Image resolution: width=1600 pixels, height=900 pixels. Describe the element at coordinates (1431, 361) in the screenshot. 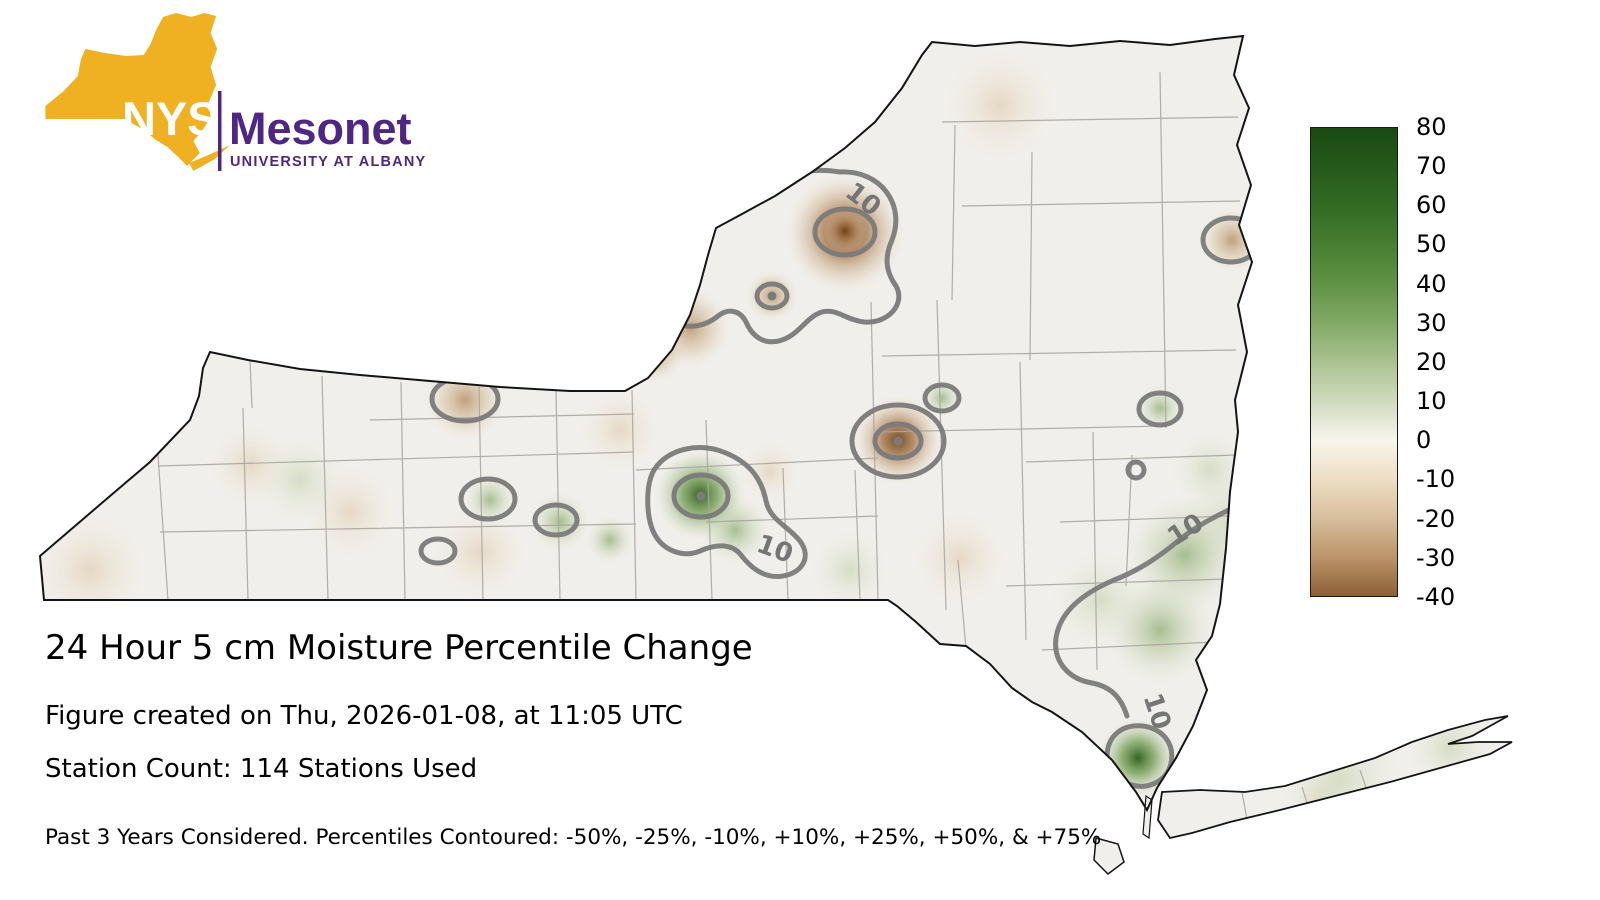

I see `colorbar-tick: 20` at that location.